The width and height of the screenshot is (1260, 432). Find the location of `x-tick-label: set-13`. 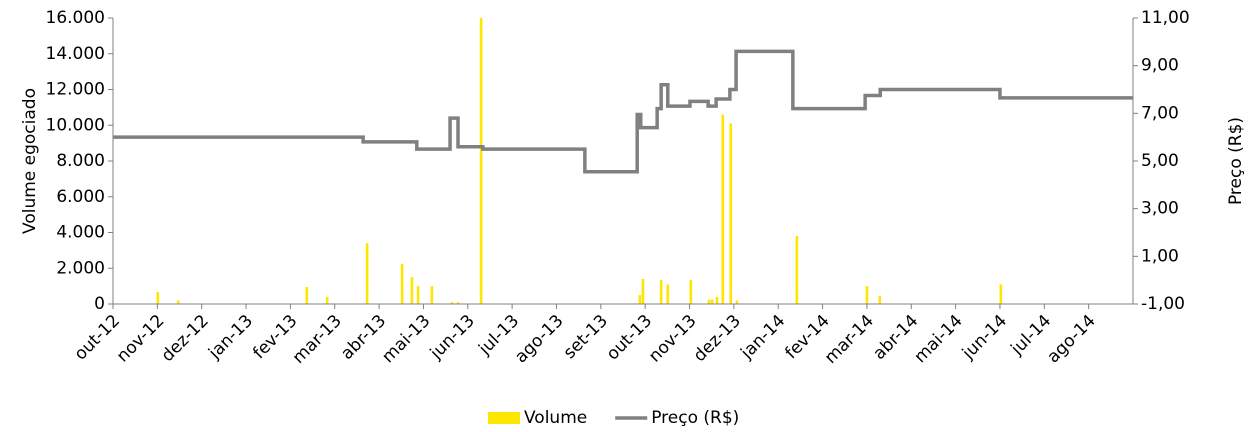

x-tick-label: set-13 is located at coordinates (586, 337).